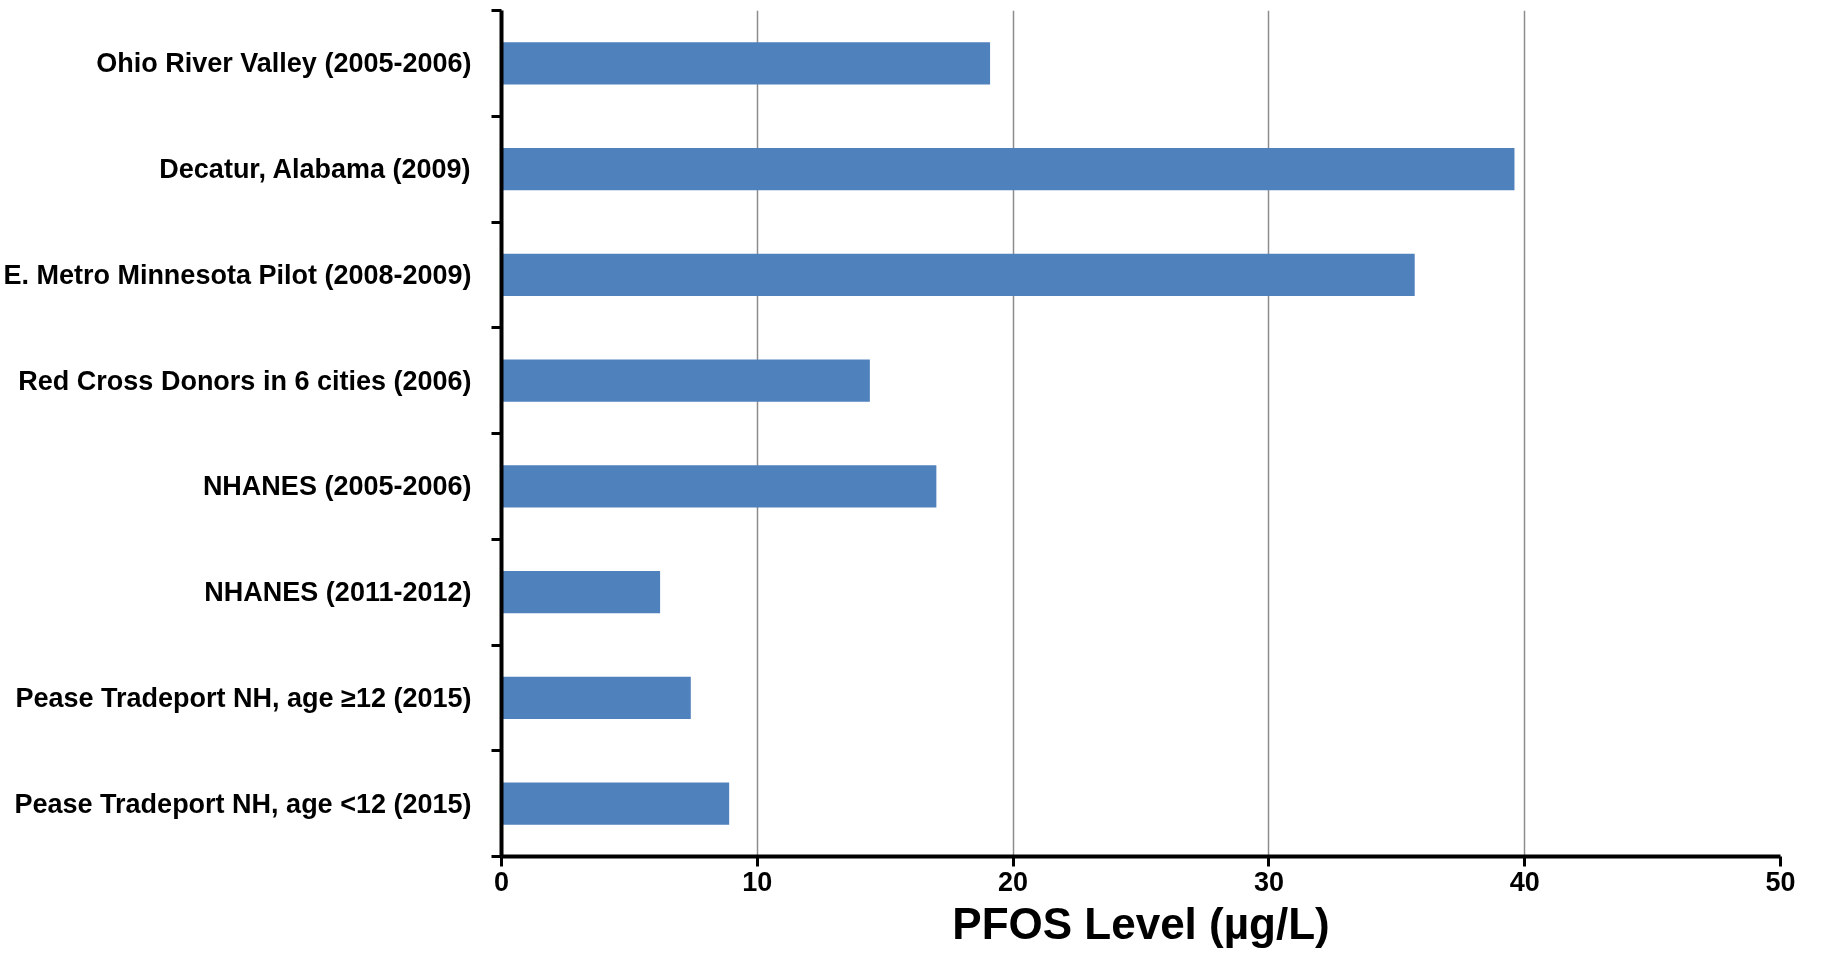 This screenshot has height=960, width=1839. Describe the element at coordinates (337, 486) in the screenshot. I see `y-tick-label: NHANES (2005-2006)` at that location.